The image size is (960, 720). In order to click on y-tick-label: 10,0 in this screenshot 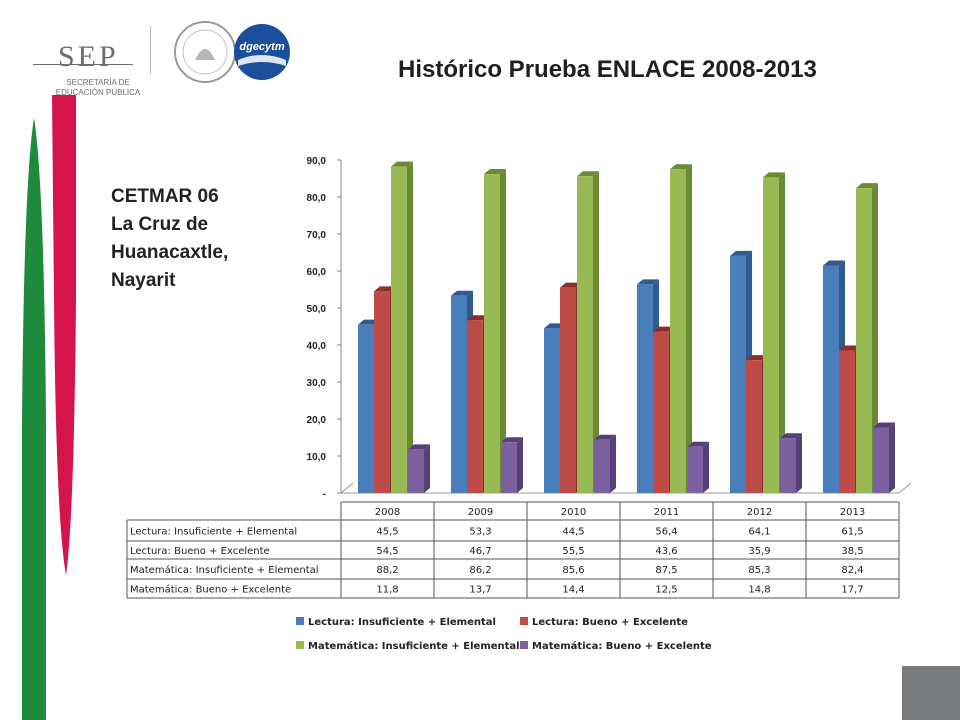, I will do `click(317, 457)`.